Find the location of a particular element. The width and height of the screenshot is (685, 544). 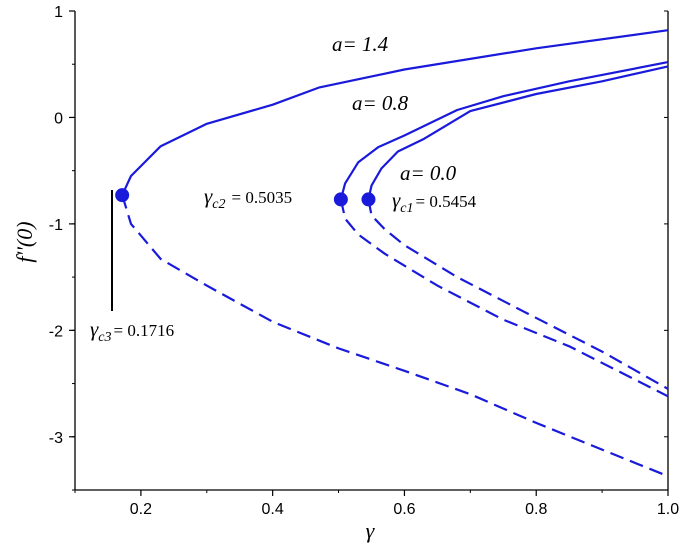

gamma-c1-symbol: γ is located at coordinates (396, 200).